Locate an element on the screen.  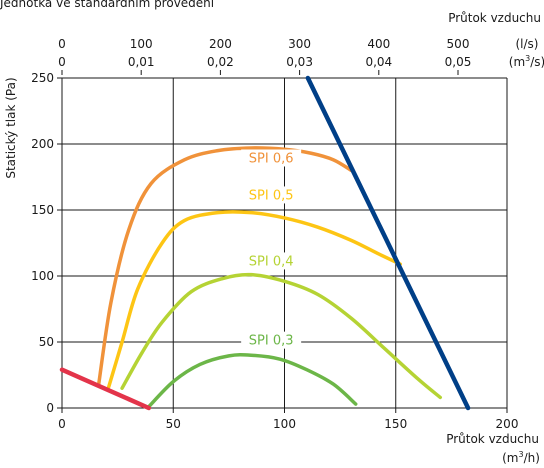
y-tick-label-4: 200 is located at coordinates (42, 144).